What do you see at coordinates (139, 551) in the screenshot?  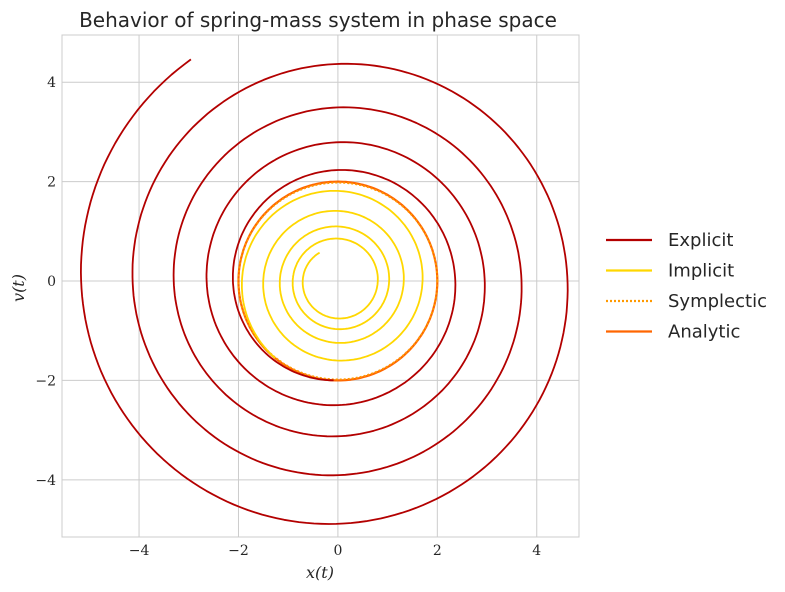 I see `x-tick-label: −4` at bounding box center [139, 551].